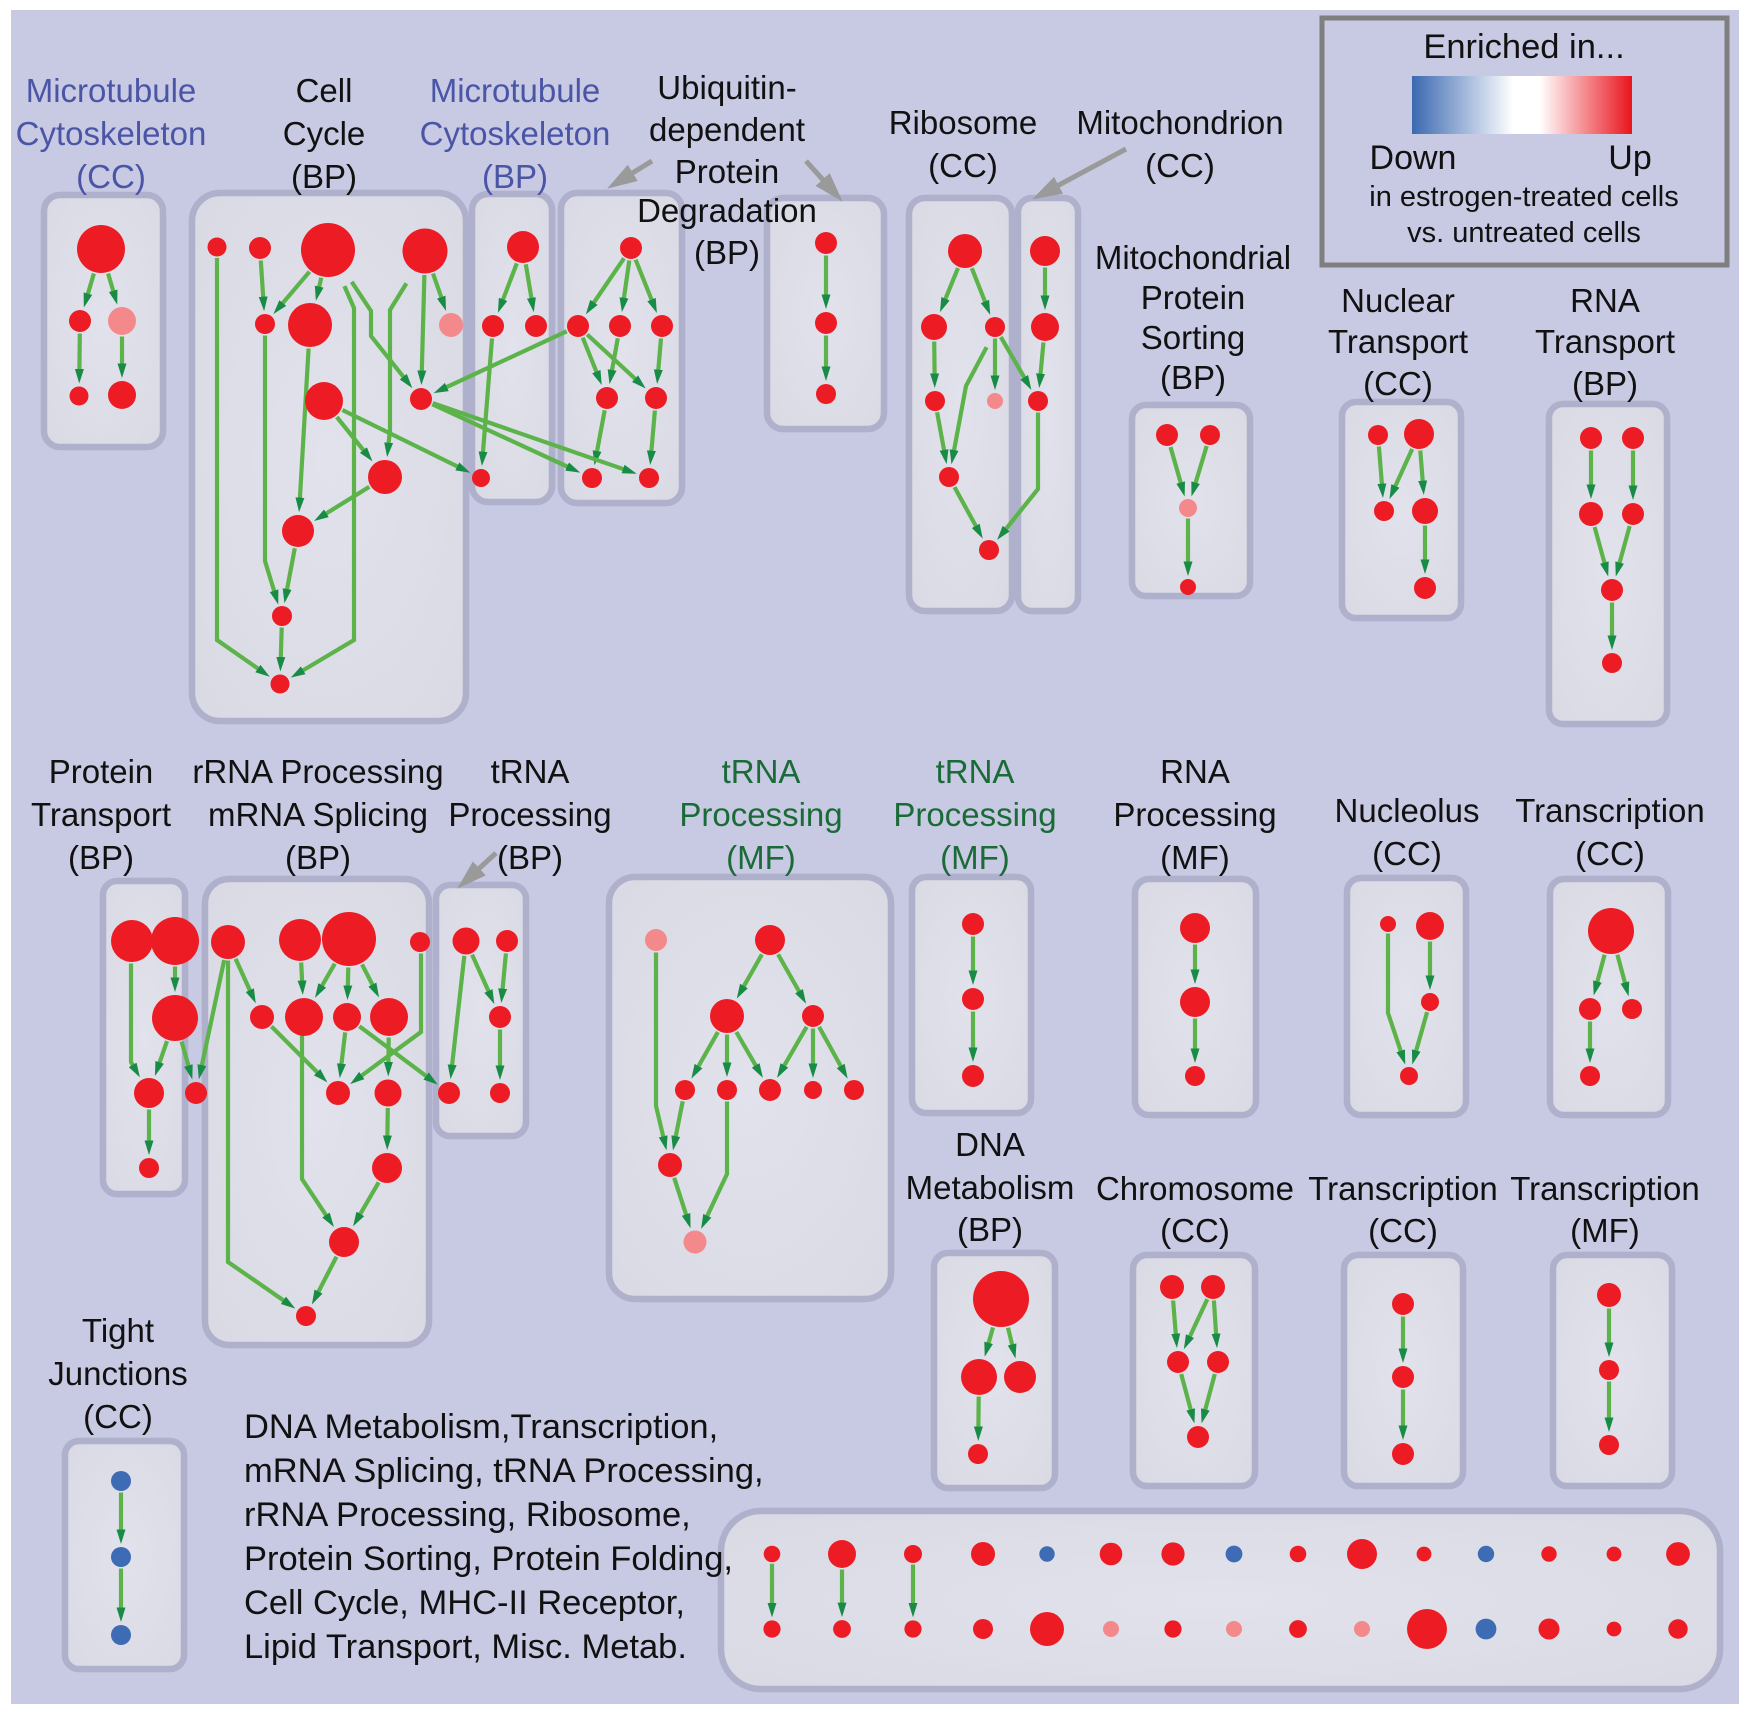  Describe the element at coordinates (1193, 337) in the screenshot. I see `svg-text: Sorting` at that location.